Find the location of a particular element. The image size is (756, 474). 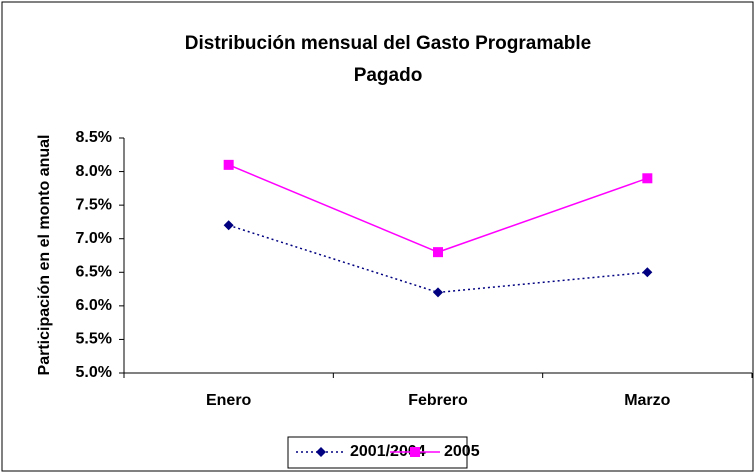

x-tick-label: Febrero is located at coordinates (438, 400).